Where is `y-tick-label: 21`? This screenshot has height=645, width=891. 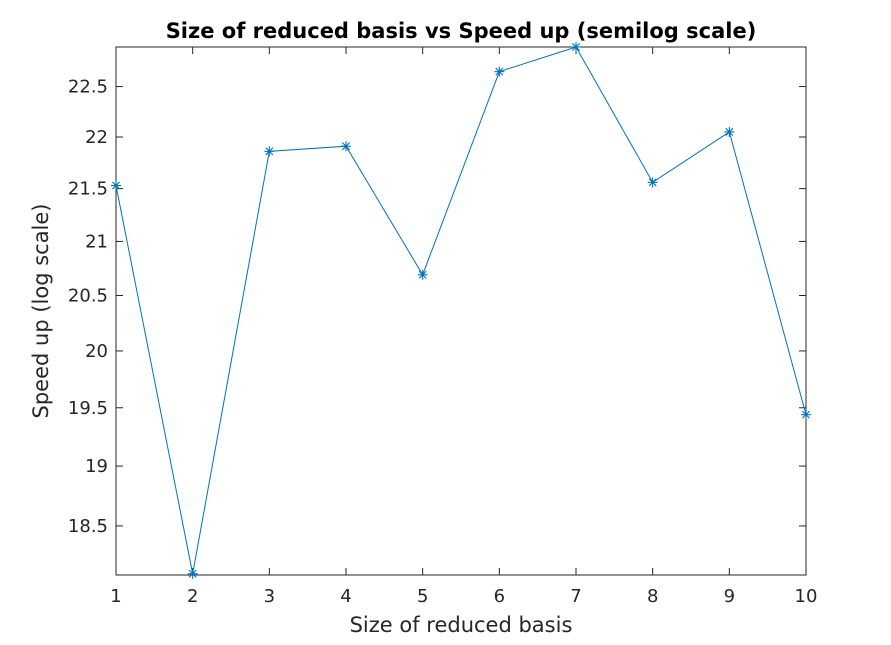 y-tick-label: 21 is located at coordinates (96, 241).